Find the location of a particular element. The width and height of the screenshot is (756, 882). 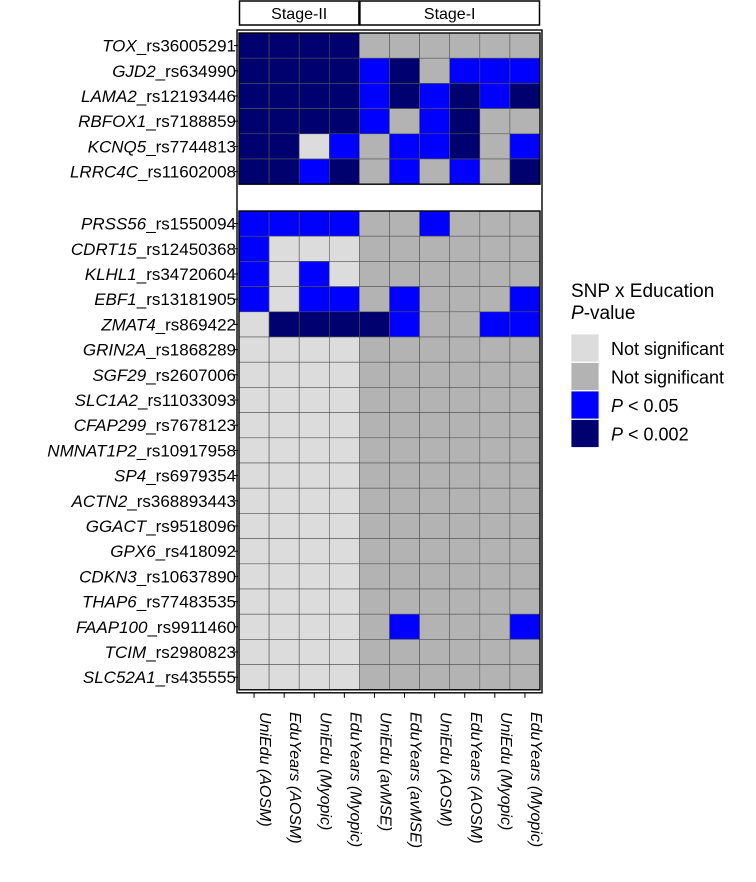

row-label: SGF29_rs2607006 is located at coordinates (164, 375).